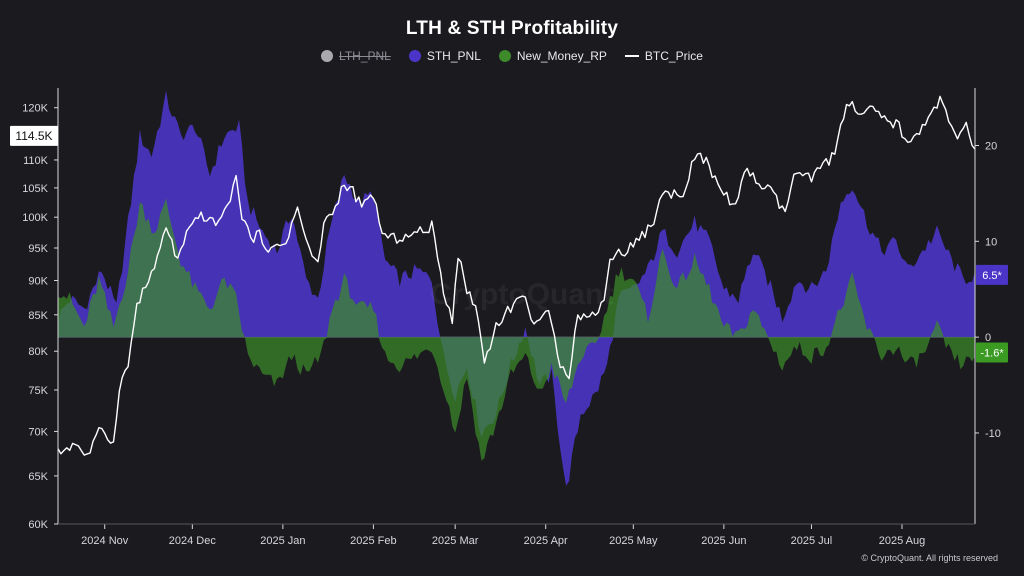 The width and height of the screenshot is (1024, 576). I want to click on left-tick-label: 105K, so click(35, 189).